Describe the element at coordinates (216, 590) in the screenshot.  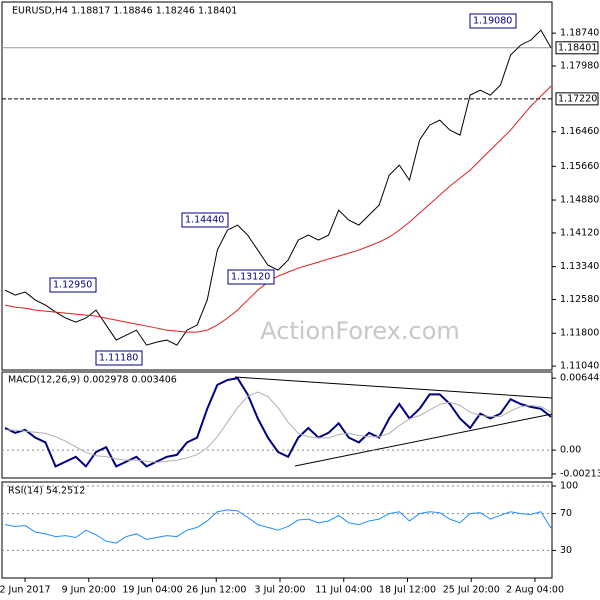
I see `x-tick-label: 26 Jun 12:00` at that location.